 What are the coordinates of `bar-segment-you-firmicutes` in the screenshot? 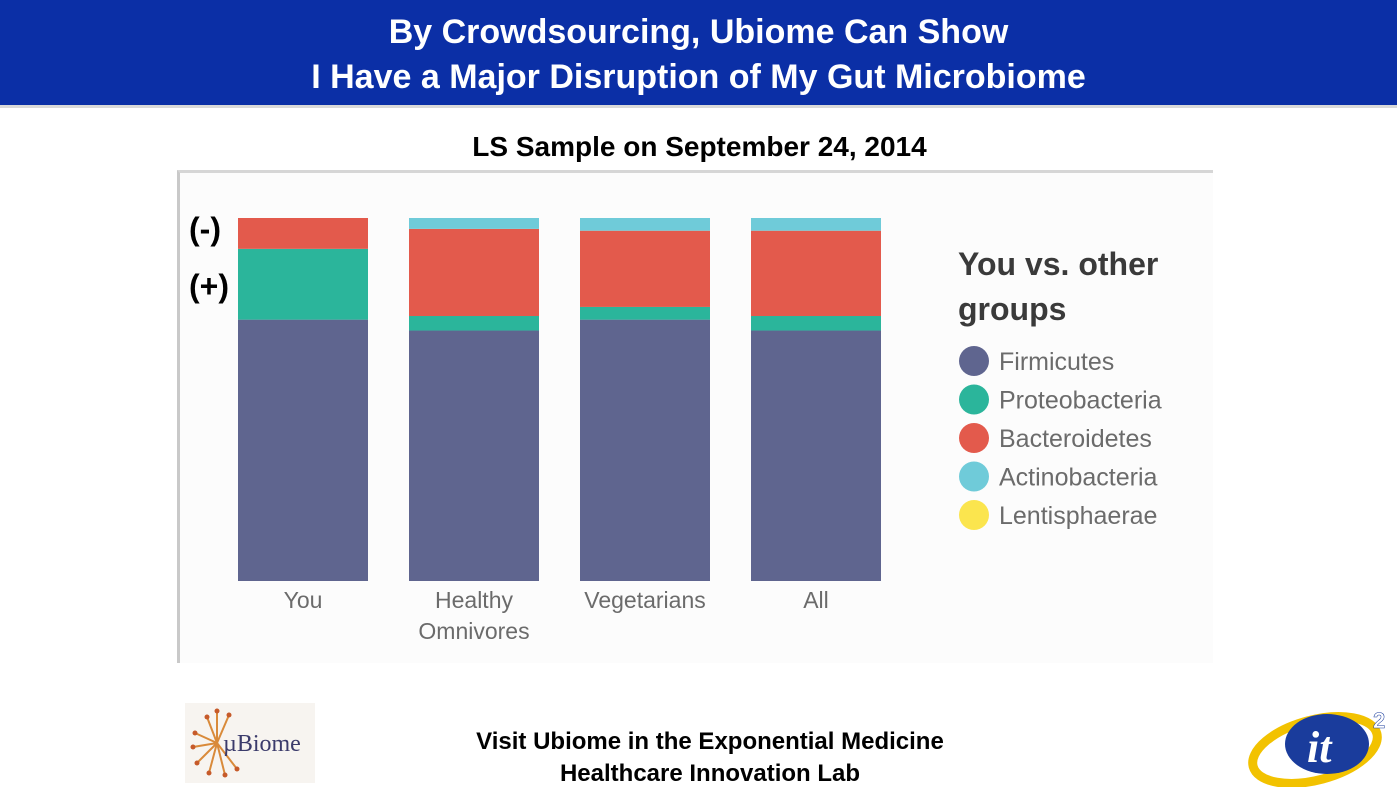 It's located at (303, 450).